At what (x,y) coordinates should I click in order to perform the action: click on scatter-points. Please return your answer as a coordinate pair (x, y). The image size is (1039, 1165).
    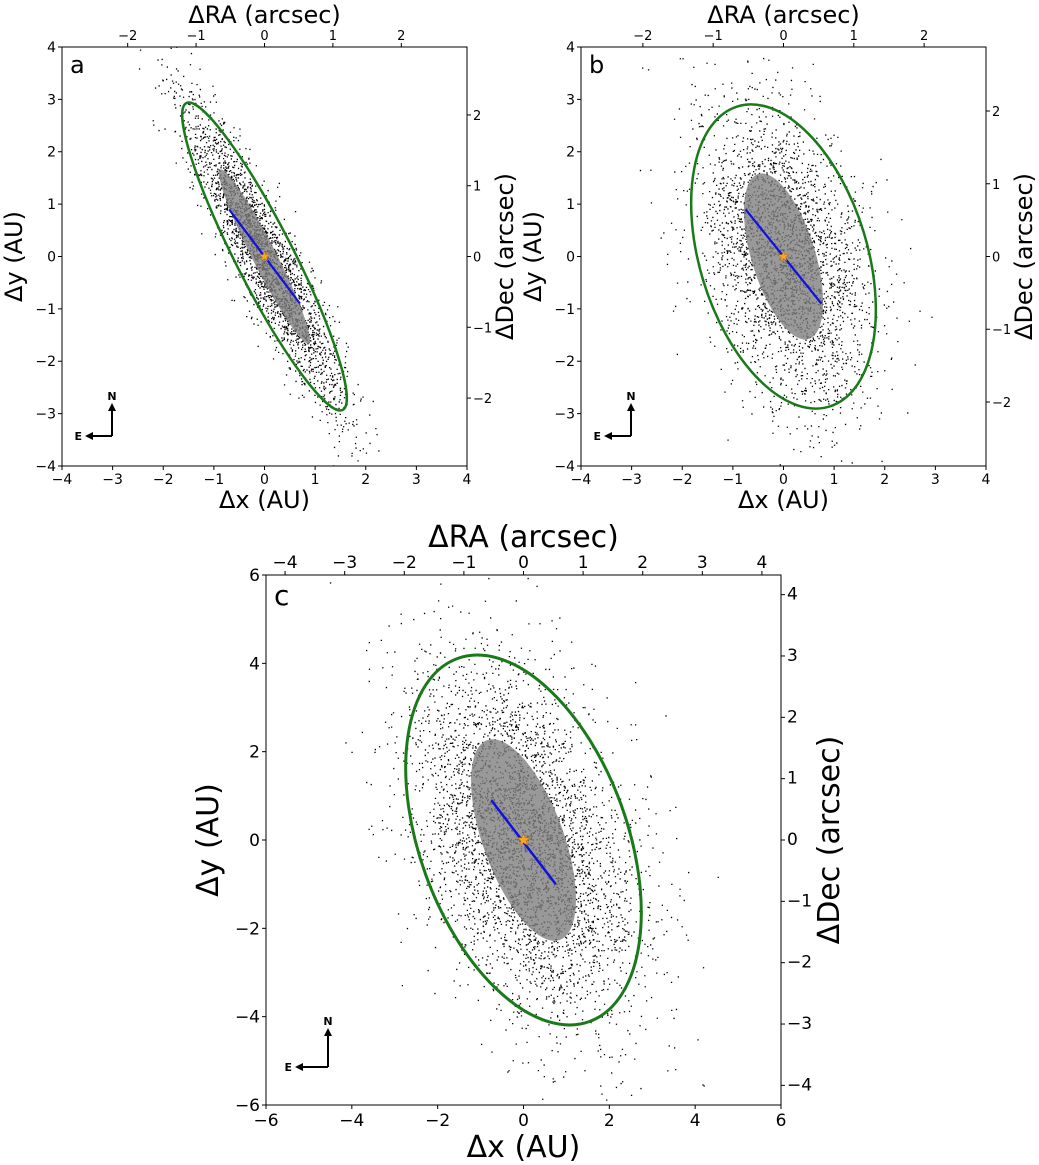
    Looking at the image, I should click on (259, 256).